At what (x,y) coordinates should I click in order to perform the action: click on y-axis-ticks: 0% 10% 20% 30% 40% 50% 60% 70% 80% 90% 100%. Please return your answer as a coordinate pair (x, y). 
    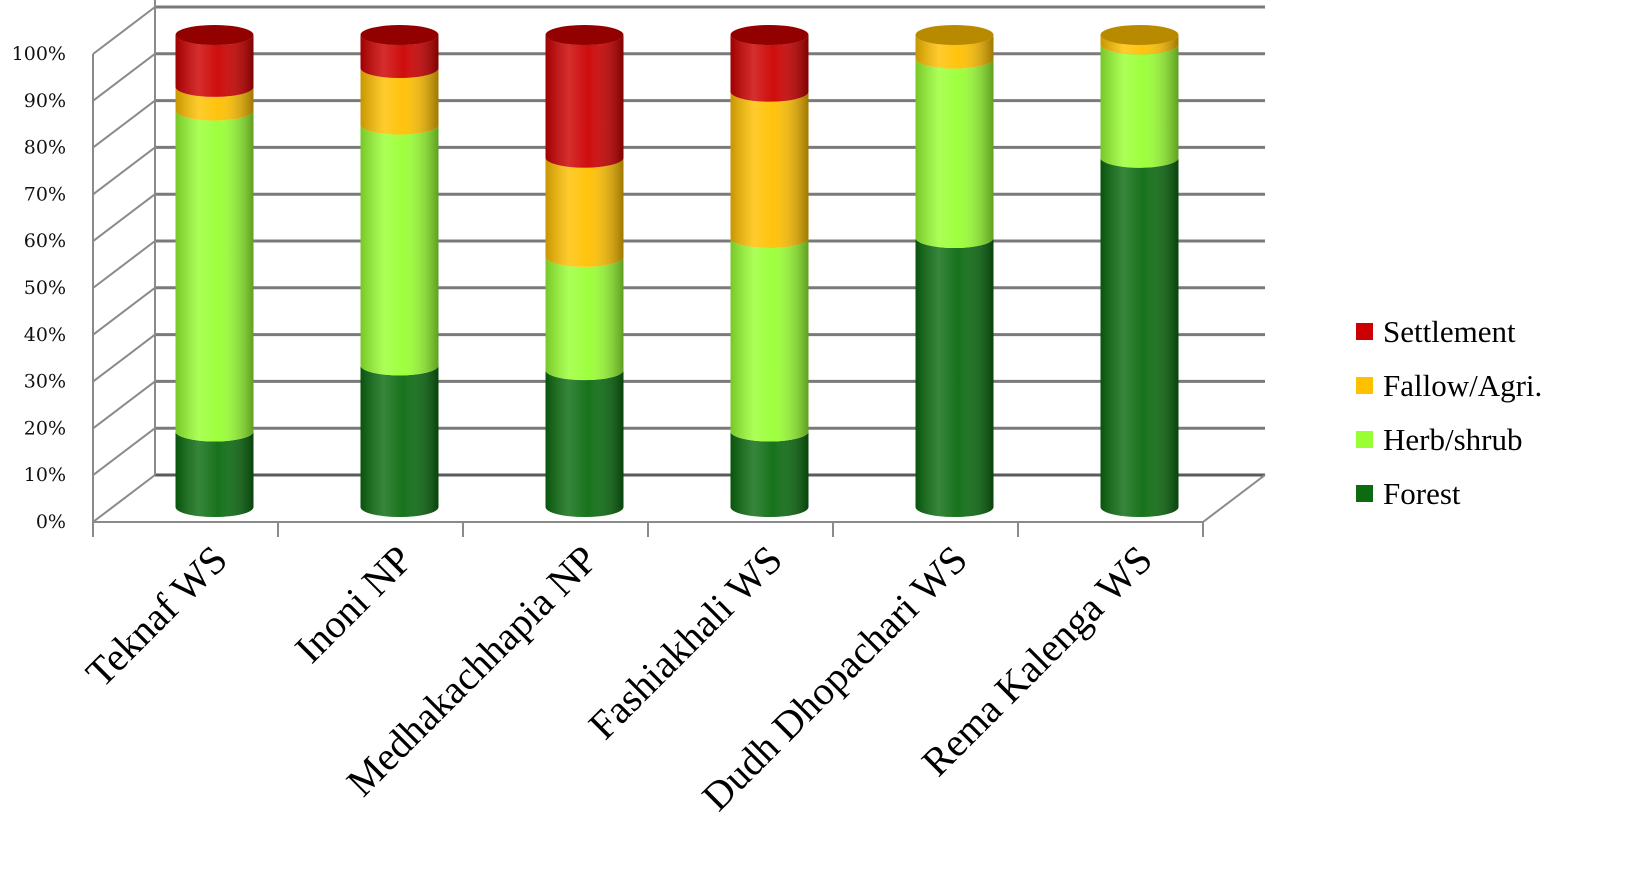
    Looking at the image, I should click on (39, 288).